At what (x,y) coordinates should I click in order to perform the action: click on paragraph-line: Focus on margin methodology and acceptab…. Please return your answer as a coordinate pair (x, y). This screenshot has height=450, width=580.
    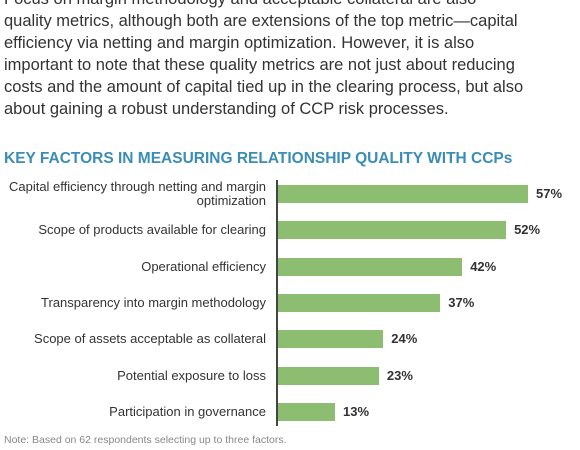
    Looking at the image, I should click on (240, 4).